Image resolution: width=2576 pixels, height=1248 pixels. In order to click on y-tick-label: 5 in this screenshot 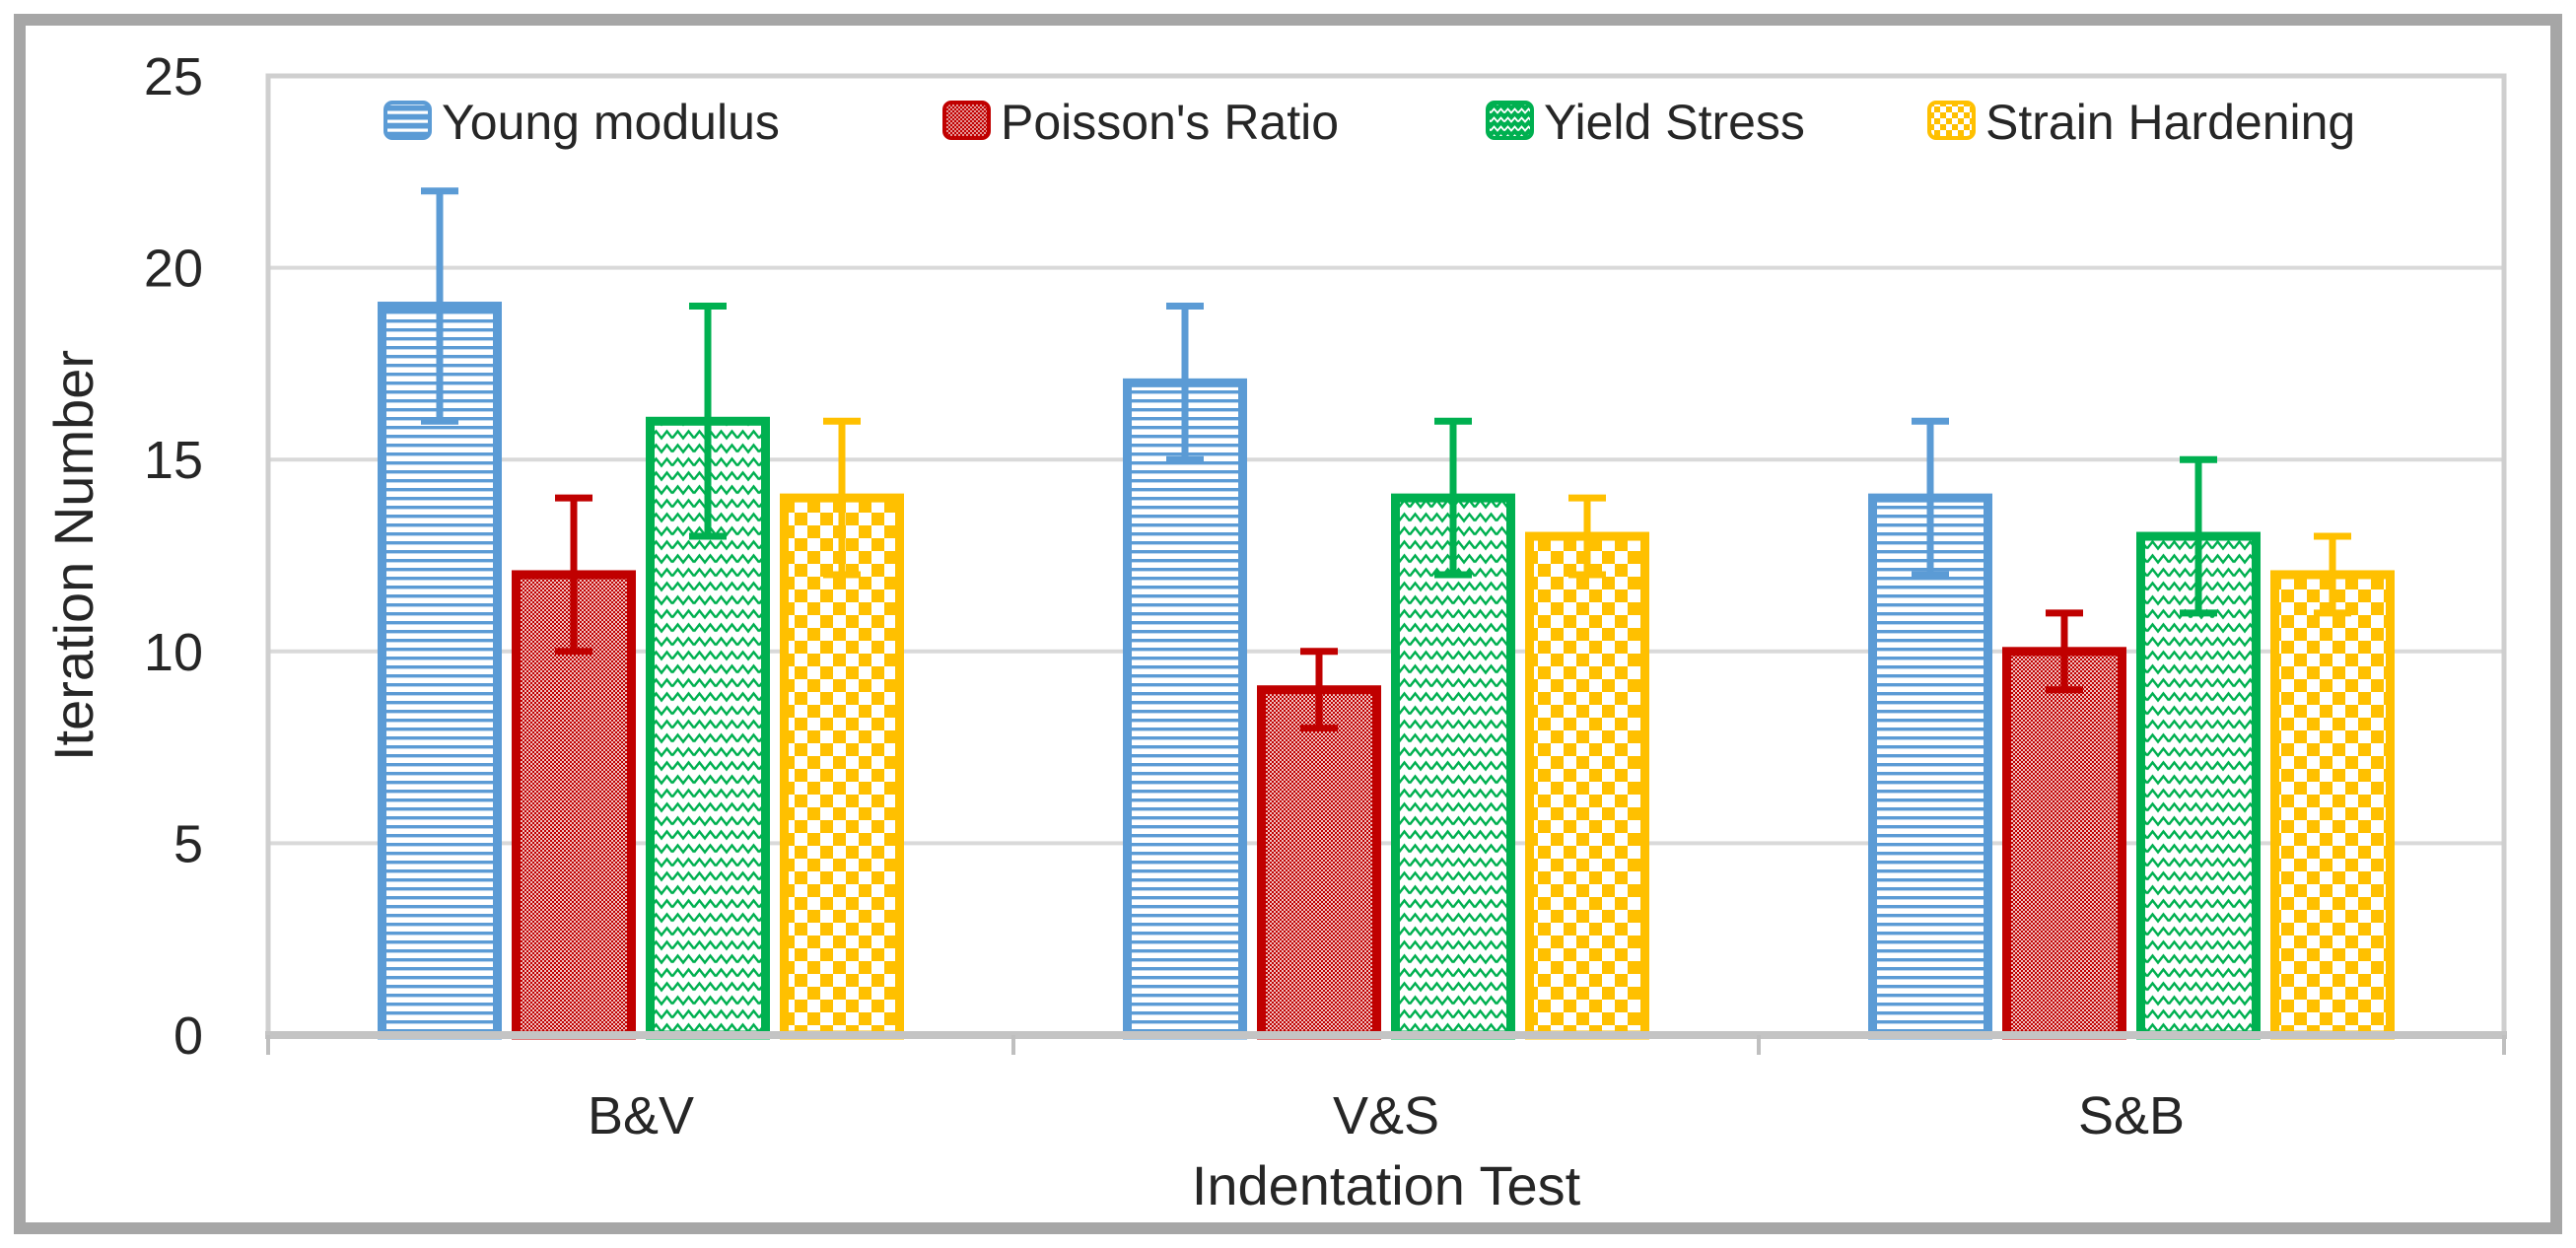, I will do `click(189, 843)`.